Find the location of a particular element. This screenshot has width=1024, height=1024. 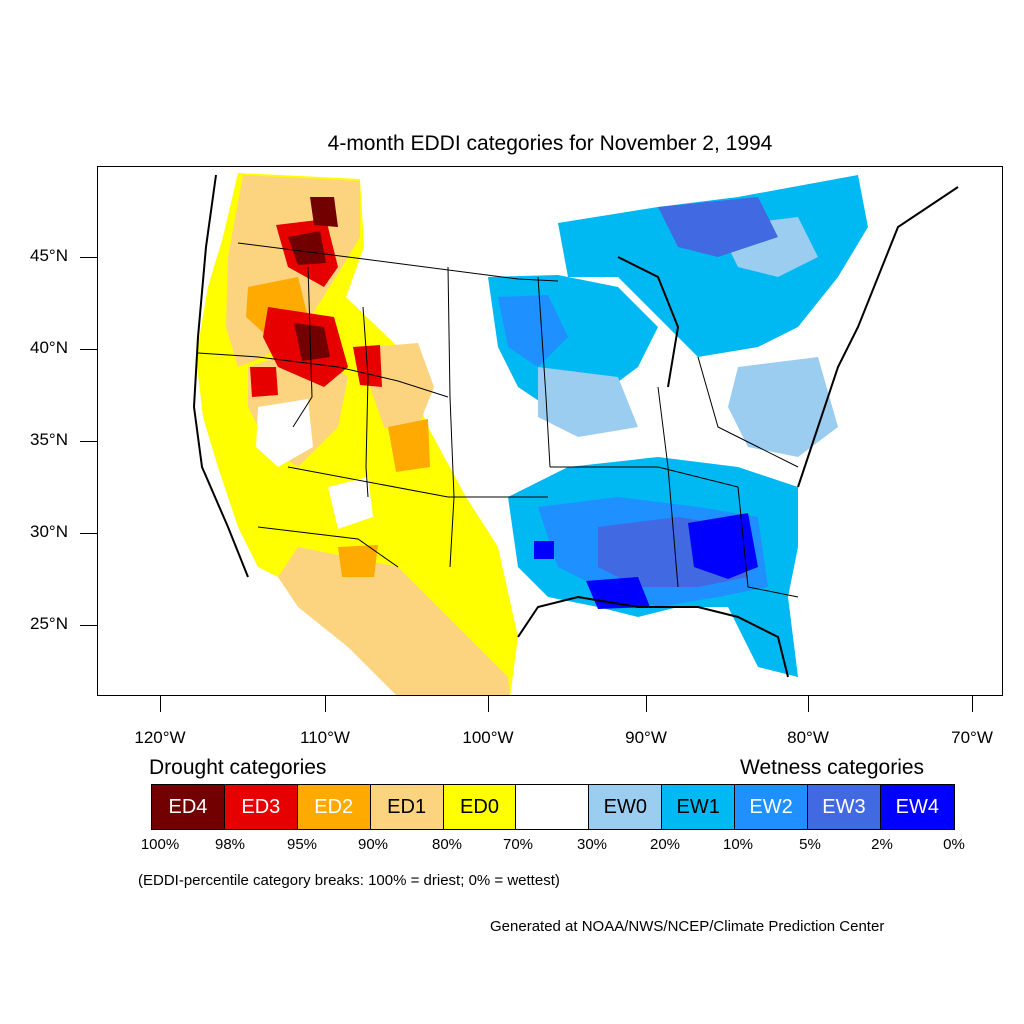

lat-label-40: 40°N is located at coordinates (49, 347).